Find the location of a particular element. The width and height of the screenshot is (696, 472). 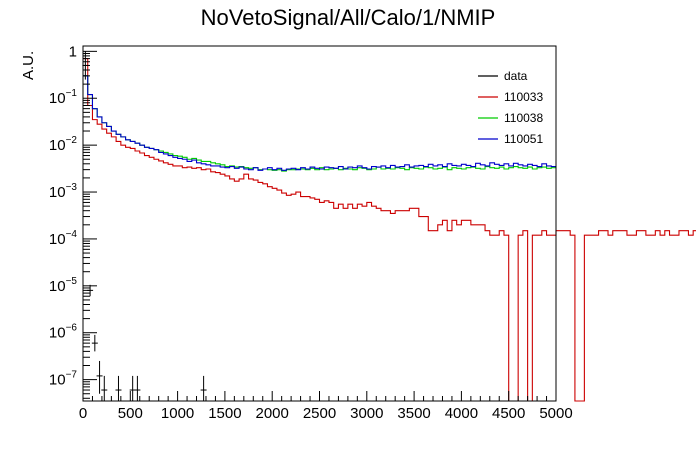

x-tick-label: 4000 is located at coordinates (461, 413).